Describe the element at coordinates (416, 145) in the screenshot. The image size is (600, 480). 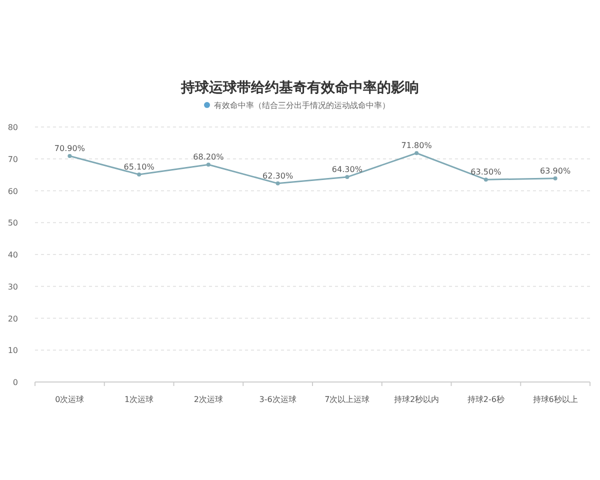
I see `data-label: 71.80%` at that location.